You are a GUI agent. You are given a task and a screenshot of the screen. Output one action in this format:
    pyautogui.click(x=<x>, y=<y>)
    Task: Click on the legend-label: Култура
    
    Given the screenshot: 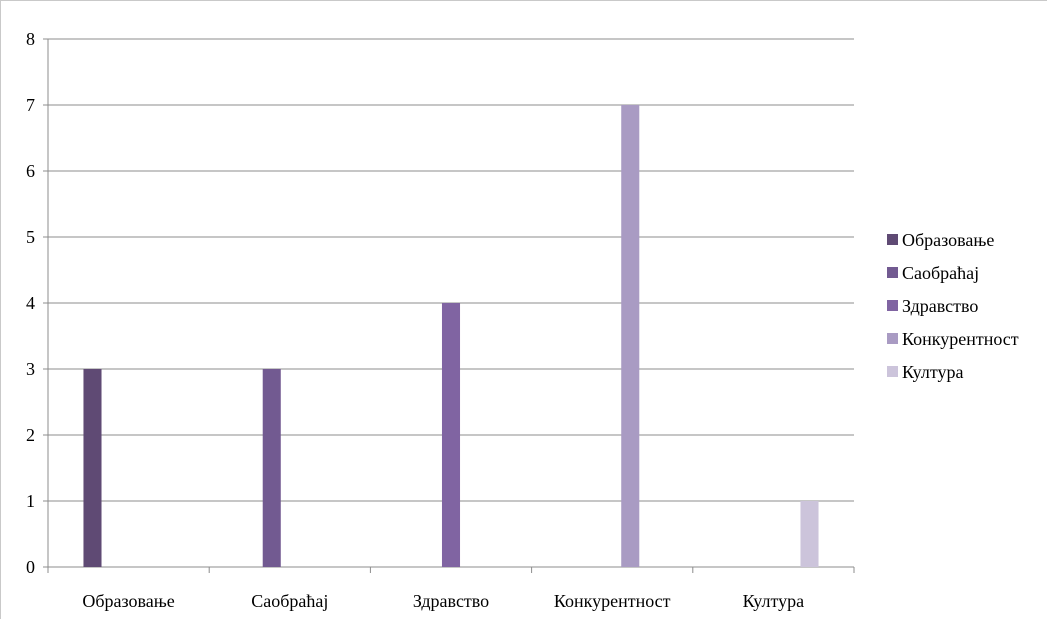 What is the action you would take?
    pyautogui.click(x=932, y=372)
    